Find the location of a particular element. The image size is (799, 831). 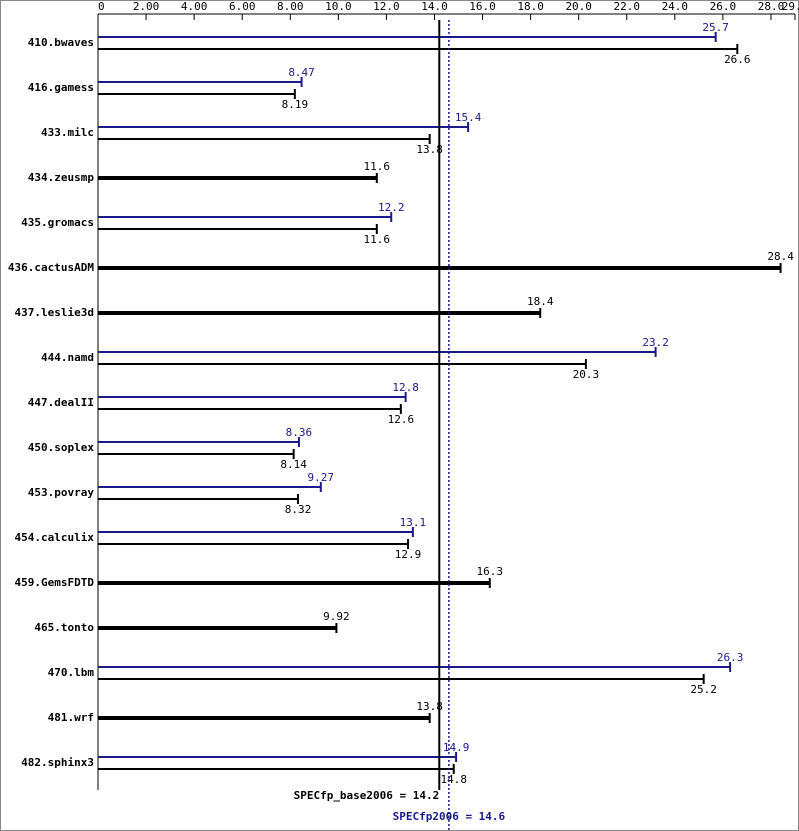

value-label: 28.4 is located at coordinates (780, 256).